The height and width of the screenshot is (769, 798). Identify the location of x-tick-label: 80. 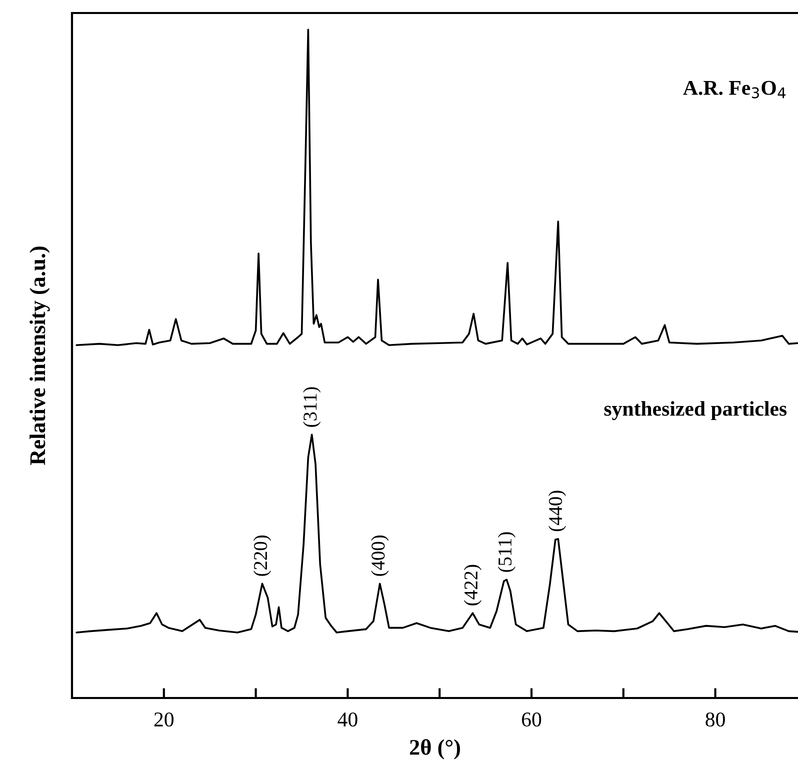
(715, 719).